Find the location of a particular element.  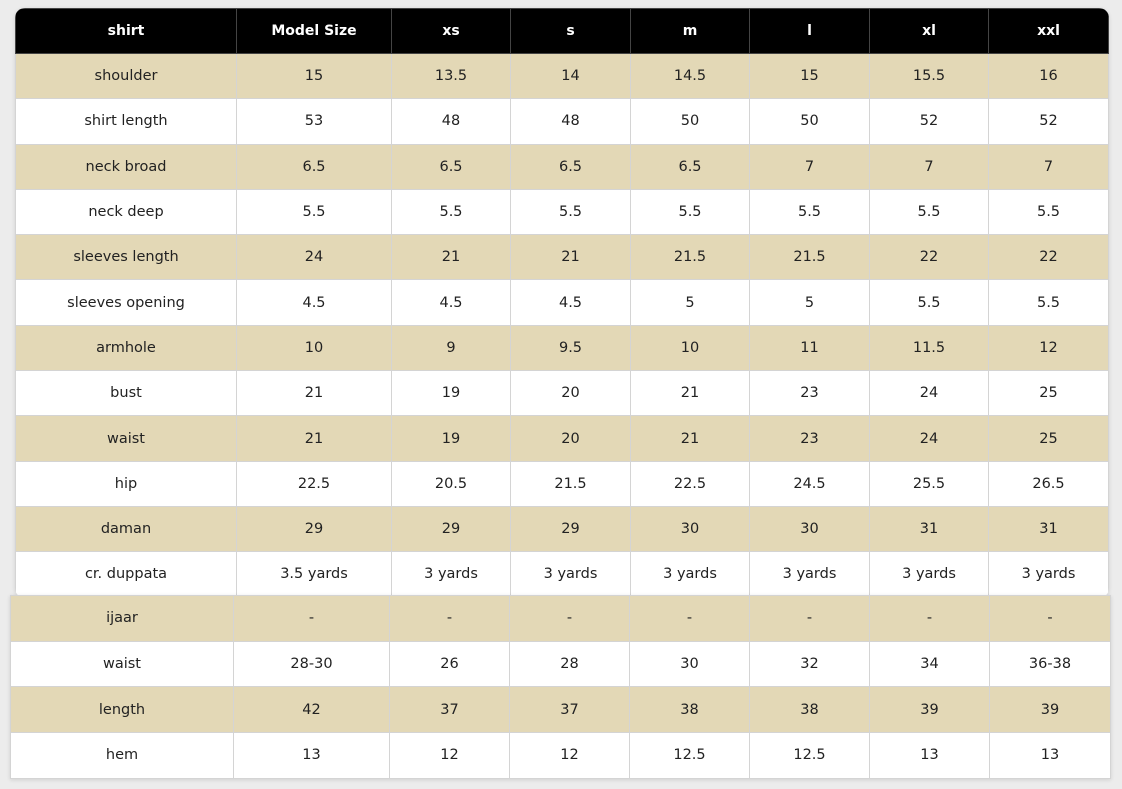

table-cell: 25.5 is located at coordinates (929, 483).